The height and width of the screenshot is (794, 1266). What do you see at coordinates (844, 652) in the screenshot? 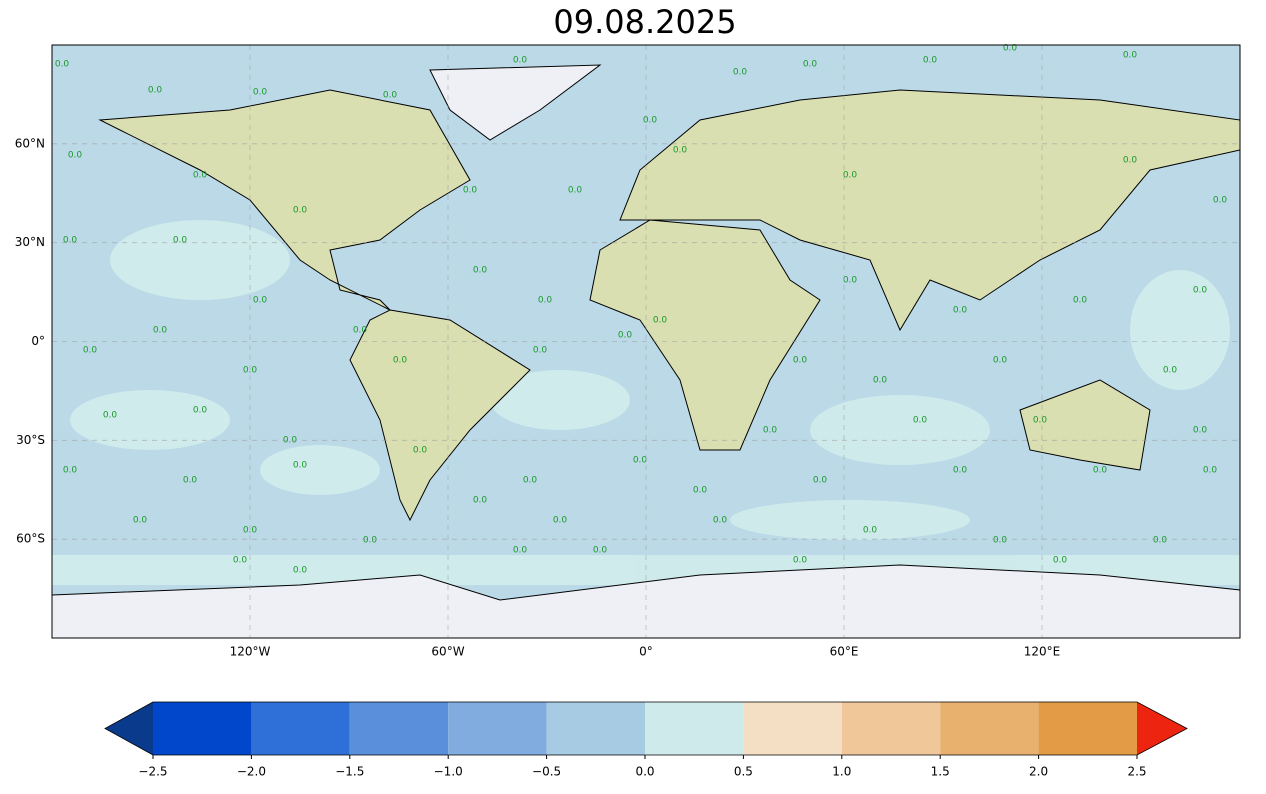
I see `x-tick-label: 60°E` at bounding box center [844, 652].